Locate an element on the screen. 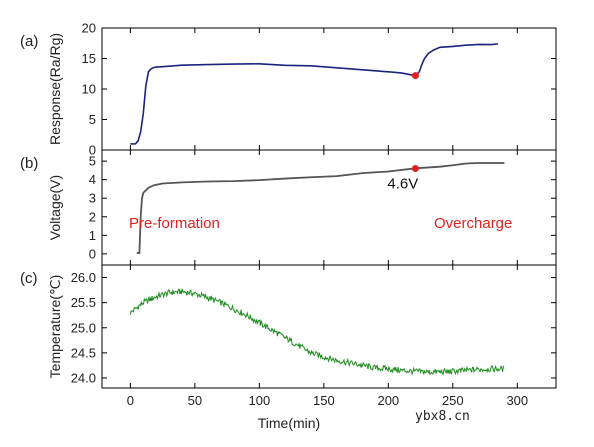 The width and height of the screenshot is (594, 447). panel-c-label: (c) is located at coordinates (29, 278).